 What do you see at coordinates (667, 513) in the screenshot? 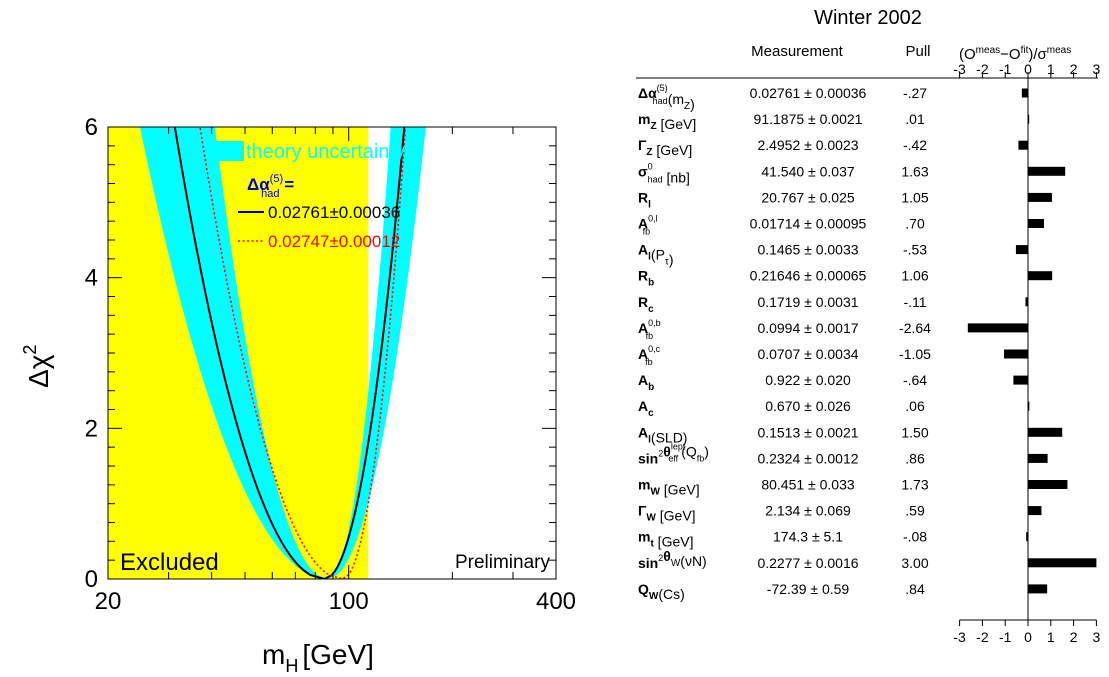
I see `observable-name: ΓW [GeV]` at bounding box center [667, 513].